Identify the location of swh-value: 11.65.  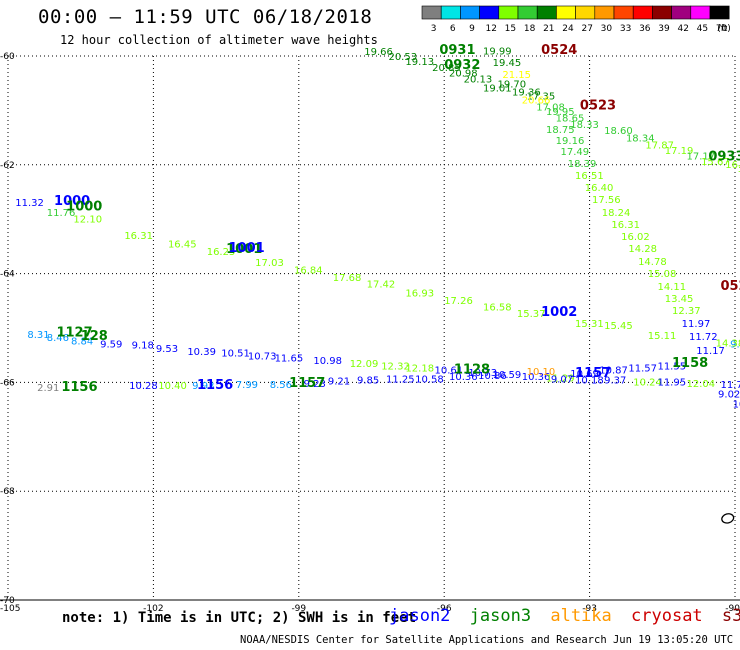
(289, 359).